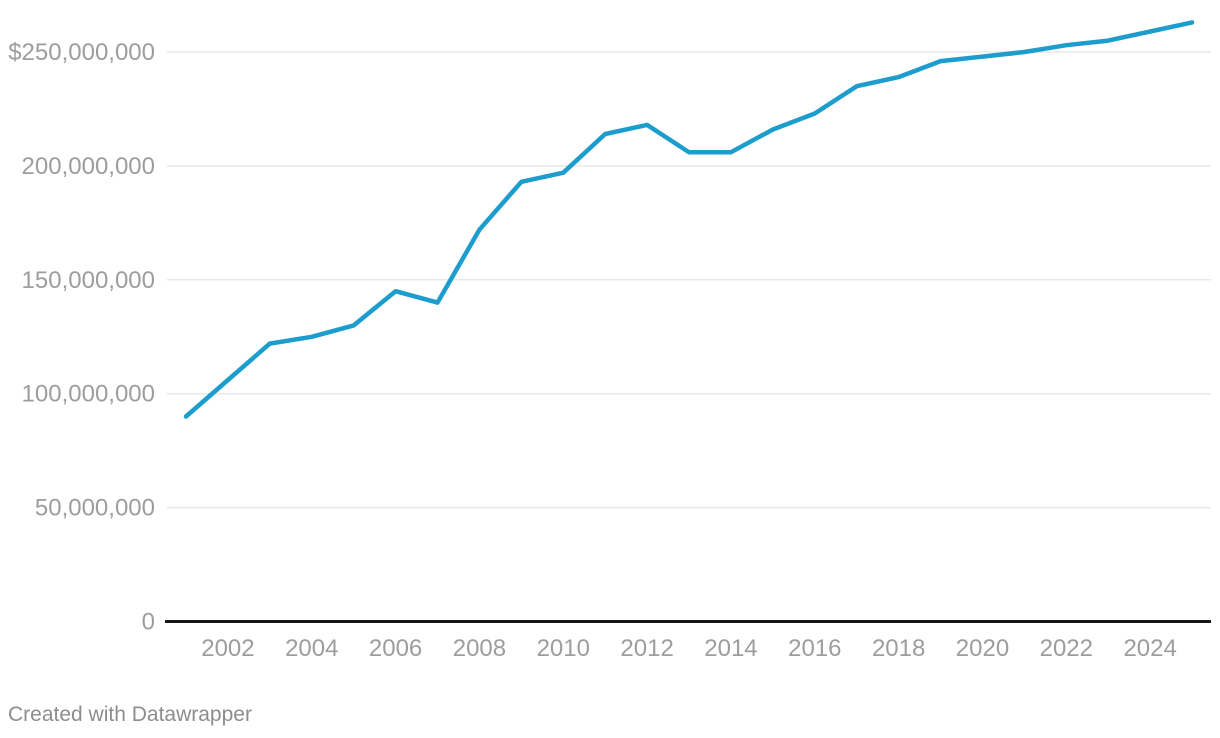 Image resolution: width=1220 pixels, height=738 pixels. I want to click on x-axis-tick-label: 2016, so click(814, 648).